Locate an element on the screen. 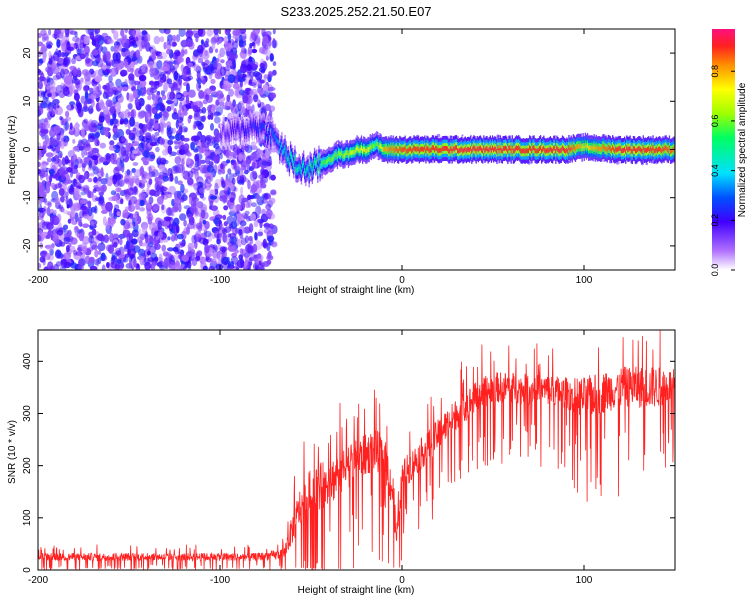 The height and width of the screenshot is (600, 750). y-tick-label: 20 is located at coordinates (27, 53).